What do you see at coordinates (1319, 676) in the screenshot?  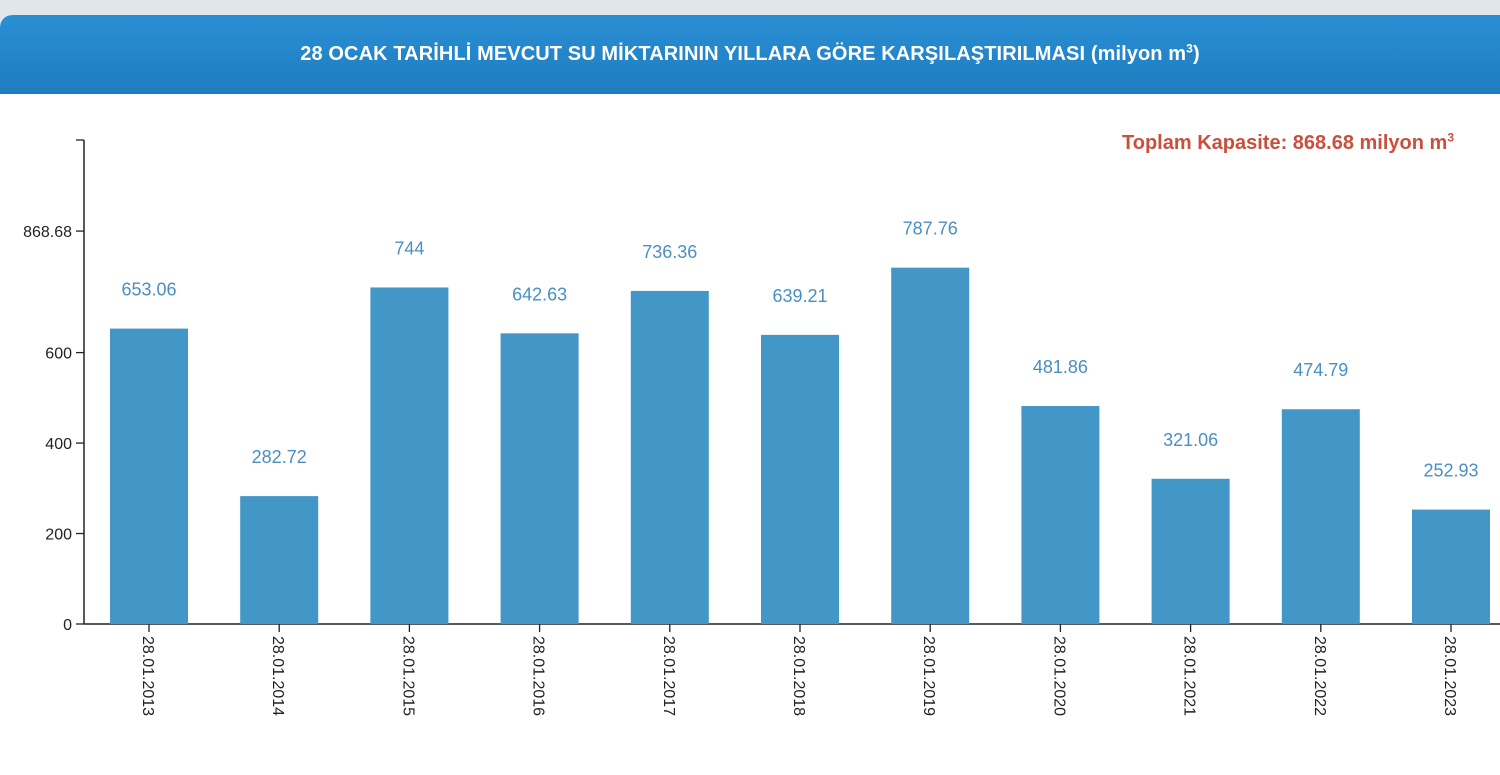 I see `x-tick-label: 28.01.2022` at bounding box center [1319, 676].